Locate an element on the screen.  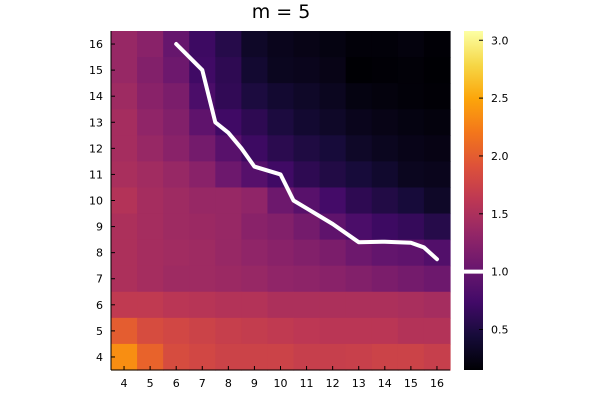
colorbar-tick-label: 2.5 is located at coordinates (500, 98).